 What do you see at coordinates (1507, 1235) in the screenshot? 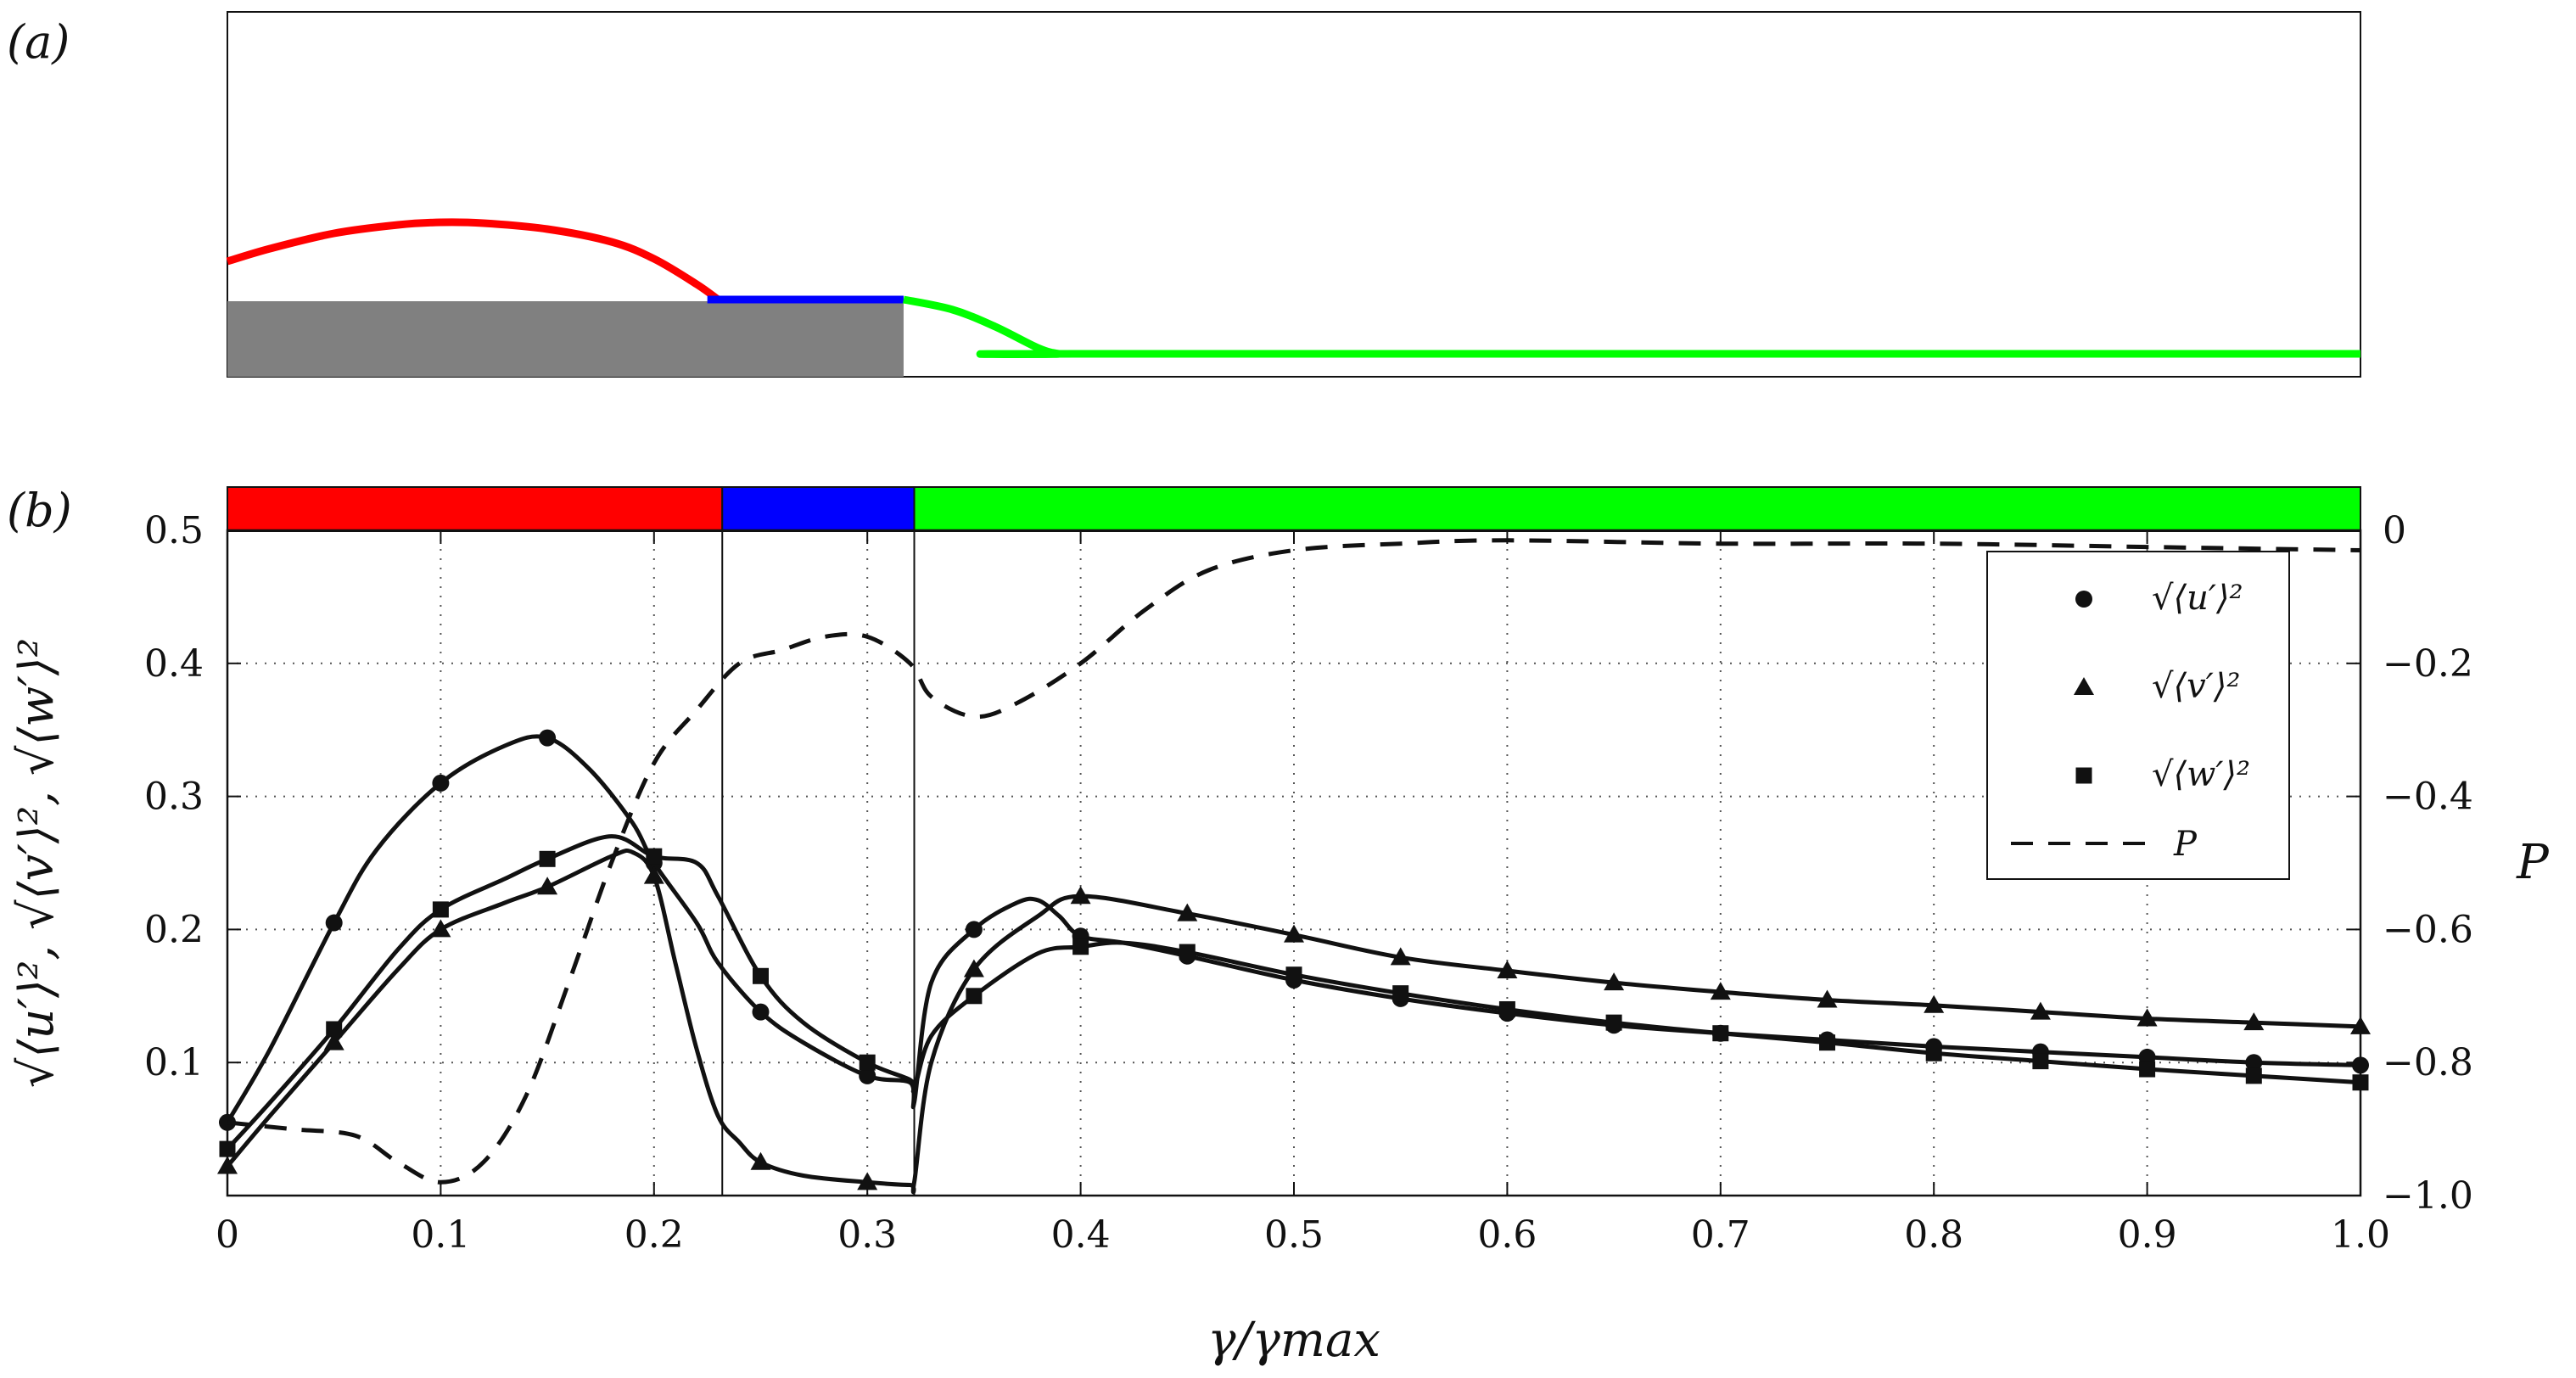
I see `x-tick-label-6: 0.6` at bounding box center [1507, 1235].